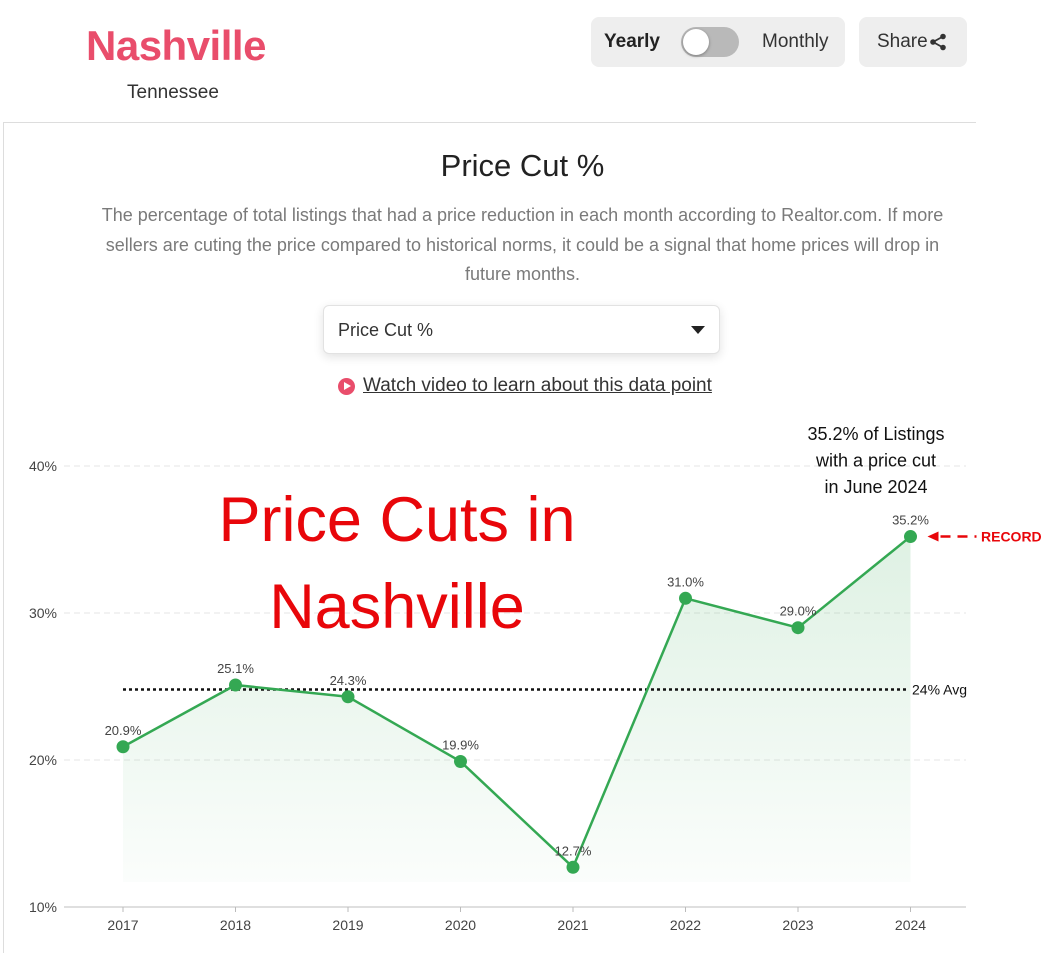  I want to click on data-label: 20.9%, so click(123, 730).